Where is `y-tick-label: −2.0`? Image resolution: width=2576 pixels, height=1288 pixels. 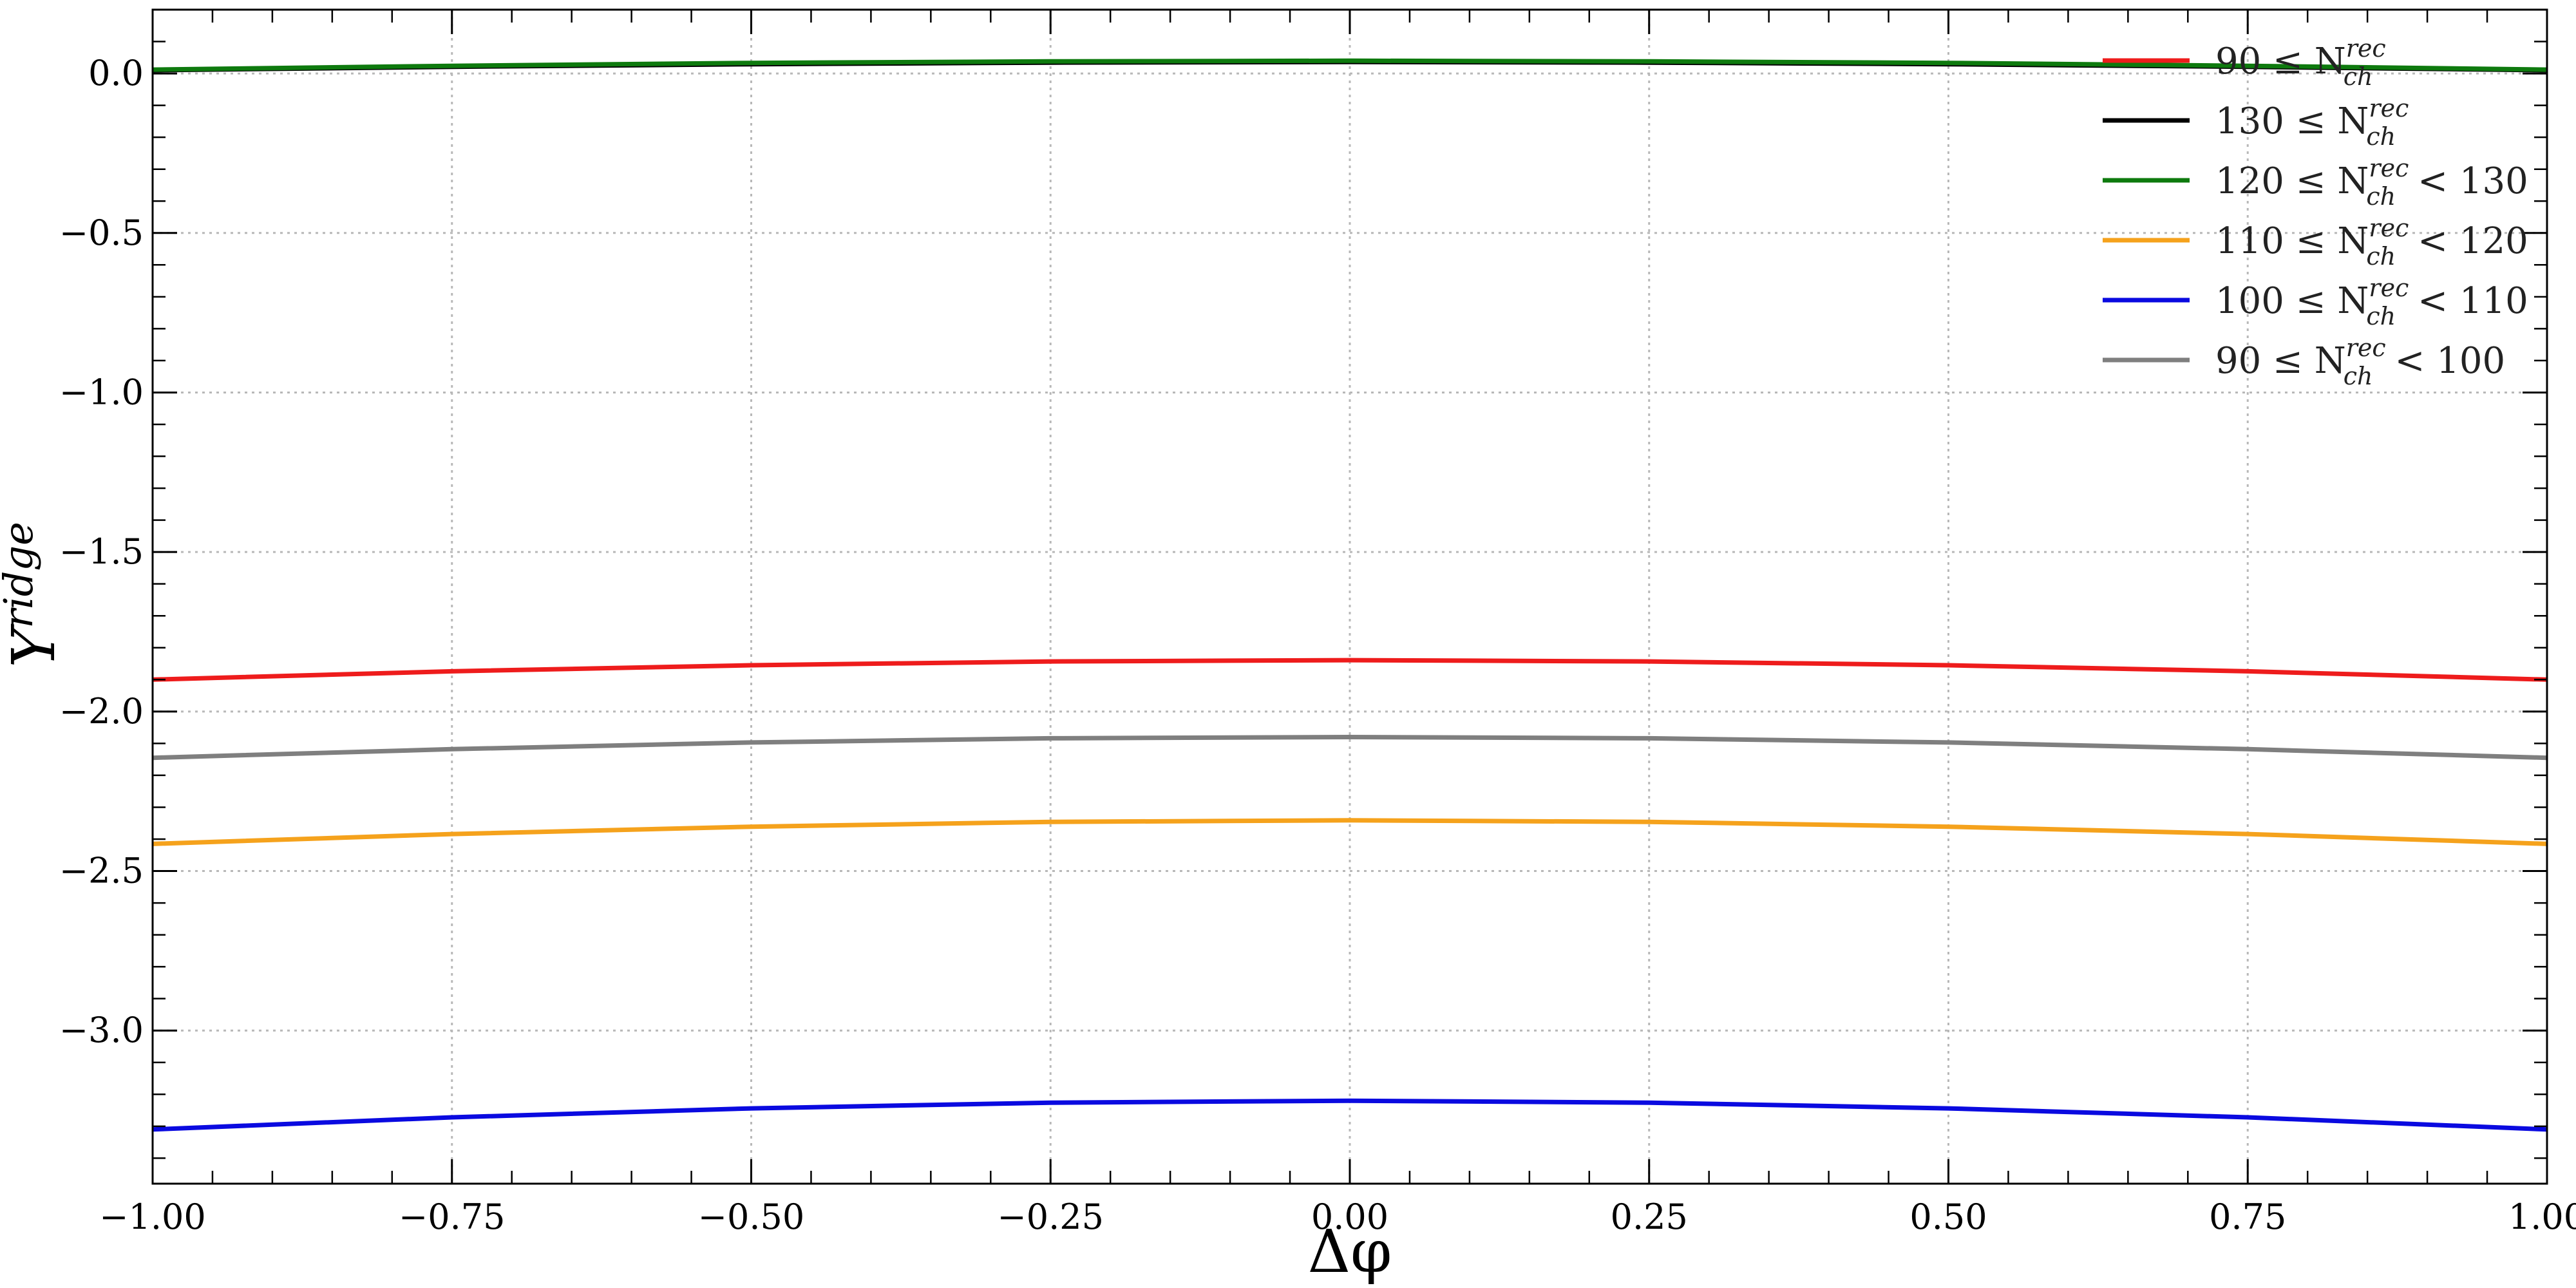
y-tick-label: −2.0 is located at coordinates (101, 712).